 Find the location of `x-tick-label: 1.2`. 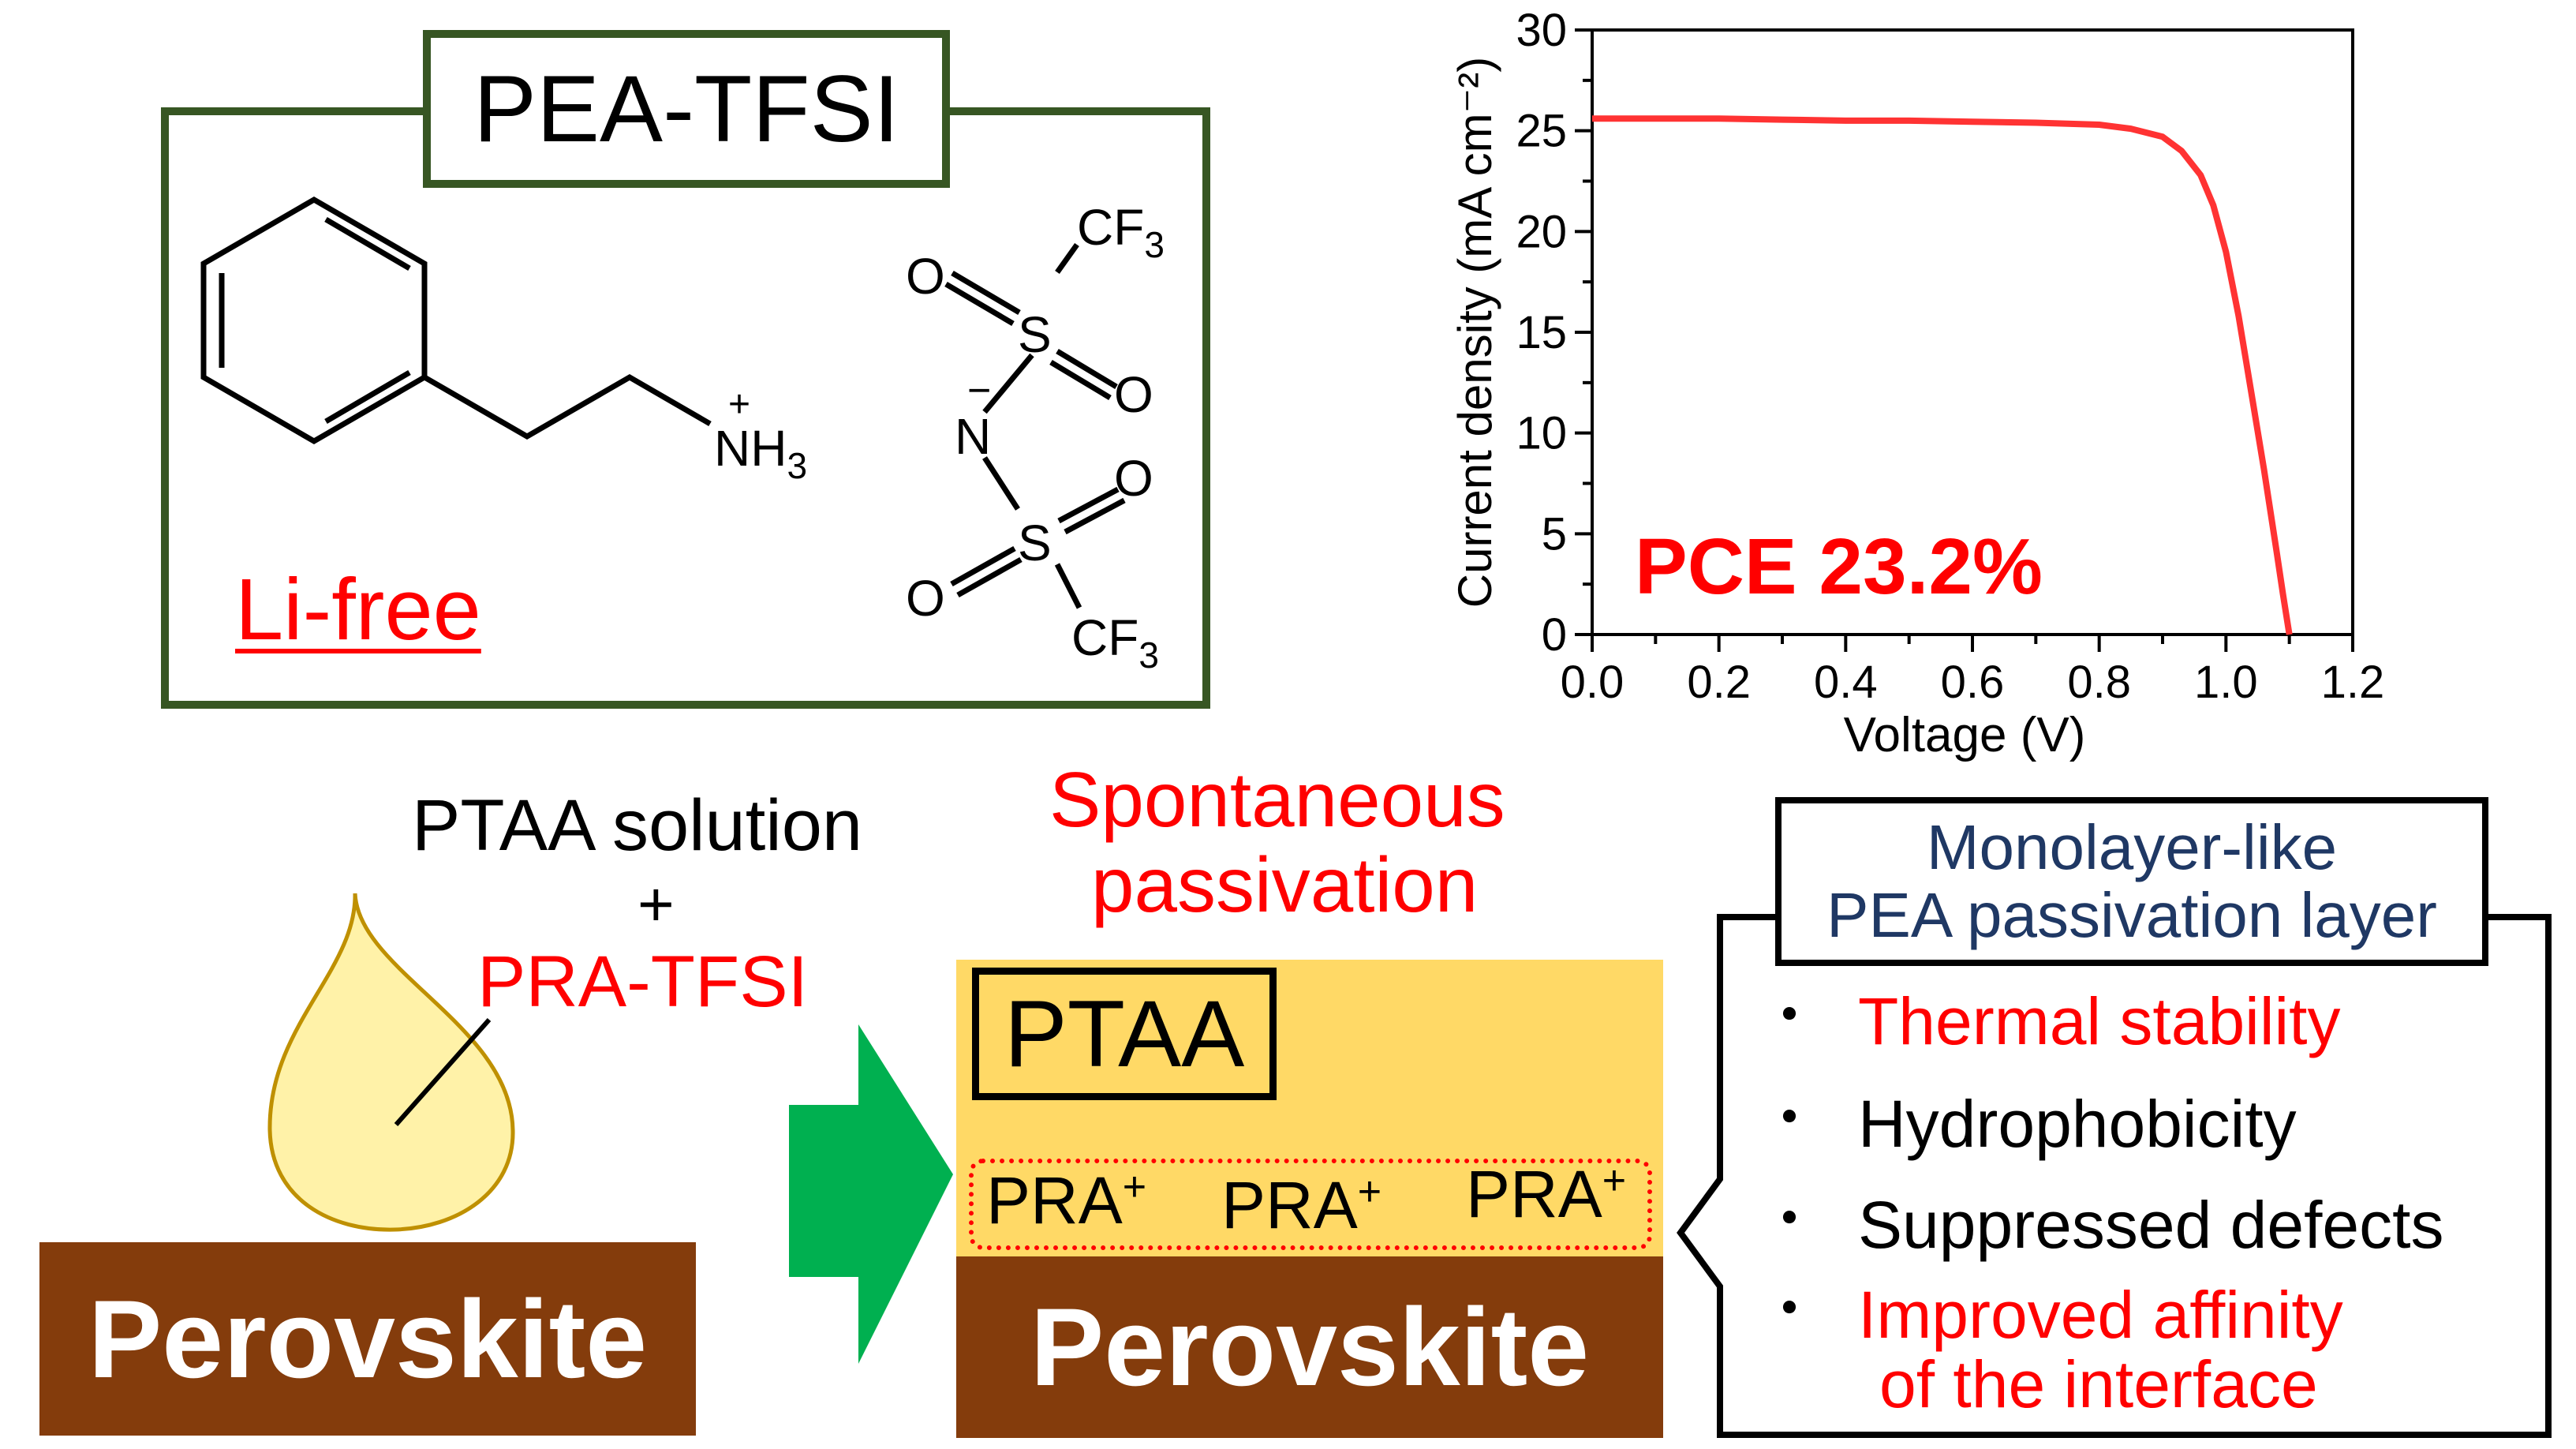

x-tick-label: 1.2 is located at coordinates (2353, 682).